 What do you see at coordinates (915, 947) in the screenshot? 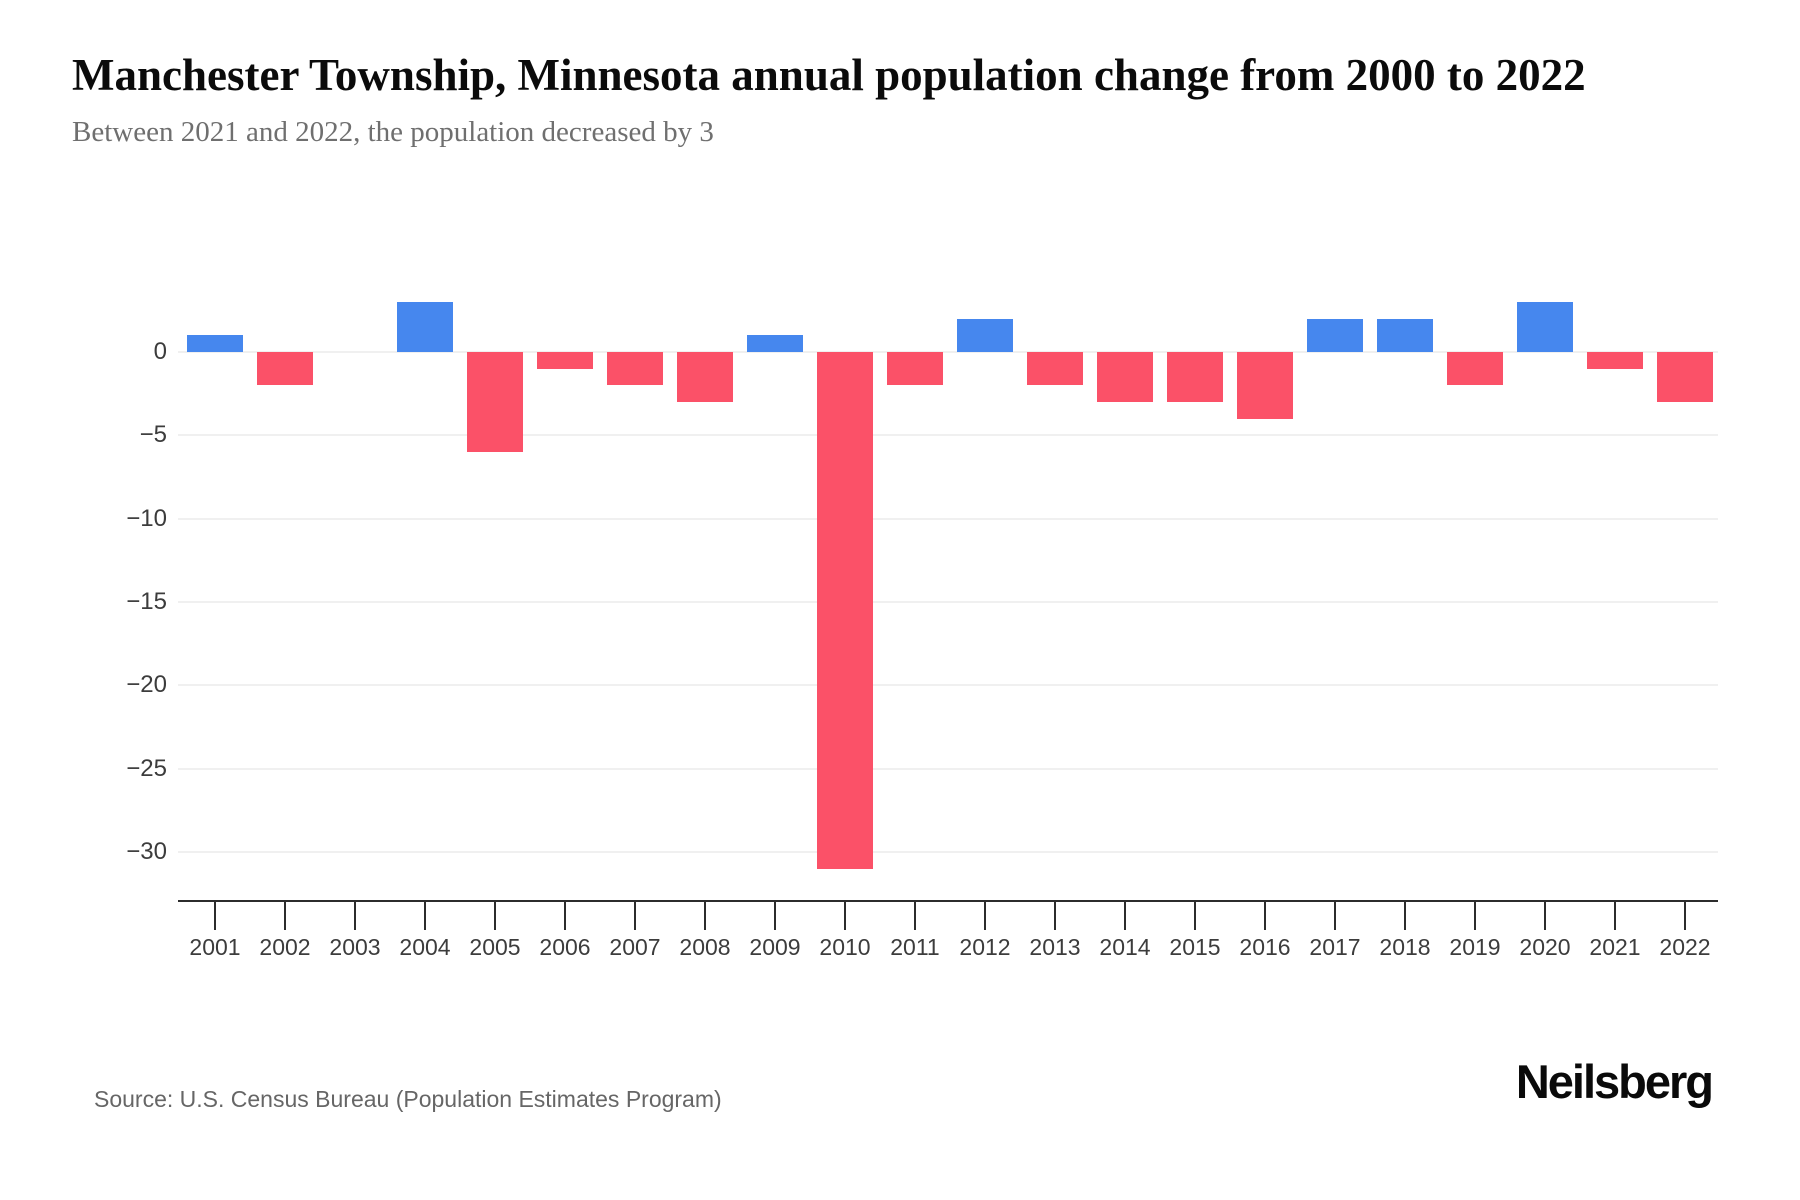
I see `x-axis-label: 2011` at bounding box center [915, 947].